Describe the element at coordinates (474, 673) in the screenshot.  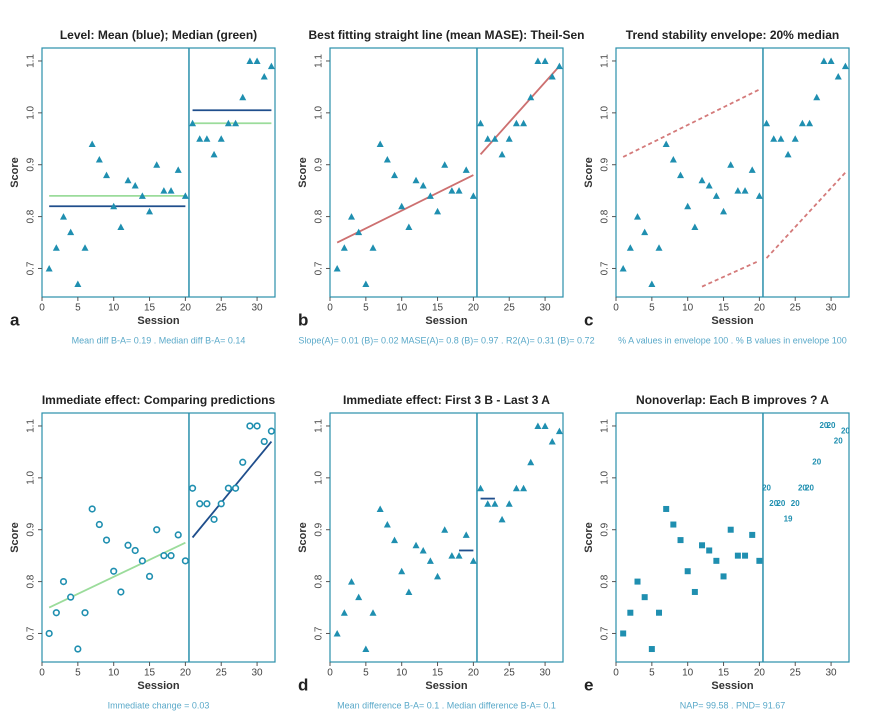
I see `x-tick-label: 20` at that location.